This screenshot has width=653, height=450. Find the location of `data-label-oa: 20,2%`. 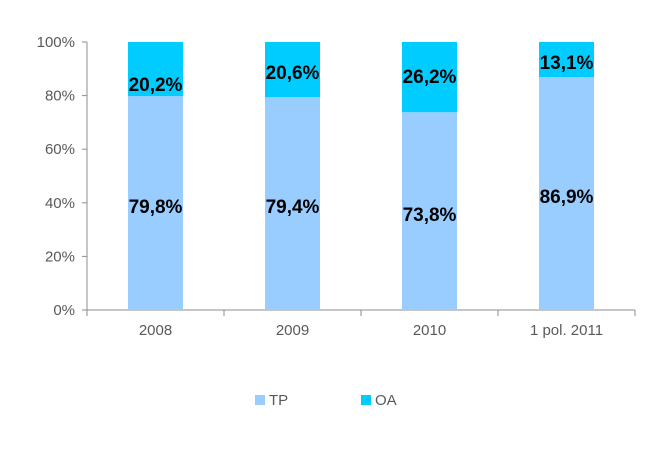

data-label-oa: 20,2% is located at coordinates (156, 85).